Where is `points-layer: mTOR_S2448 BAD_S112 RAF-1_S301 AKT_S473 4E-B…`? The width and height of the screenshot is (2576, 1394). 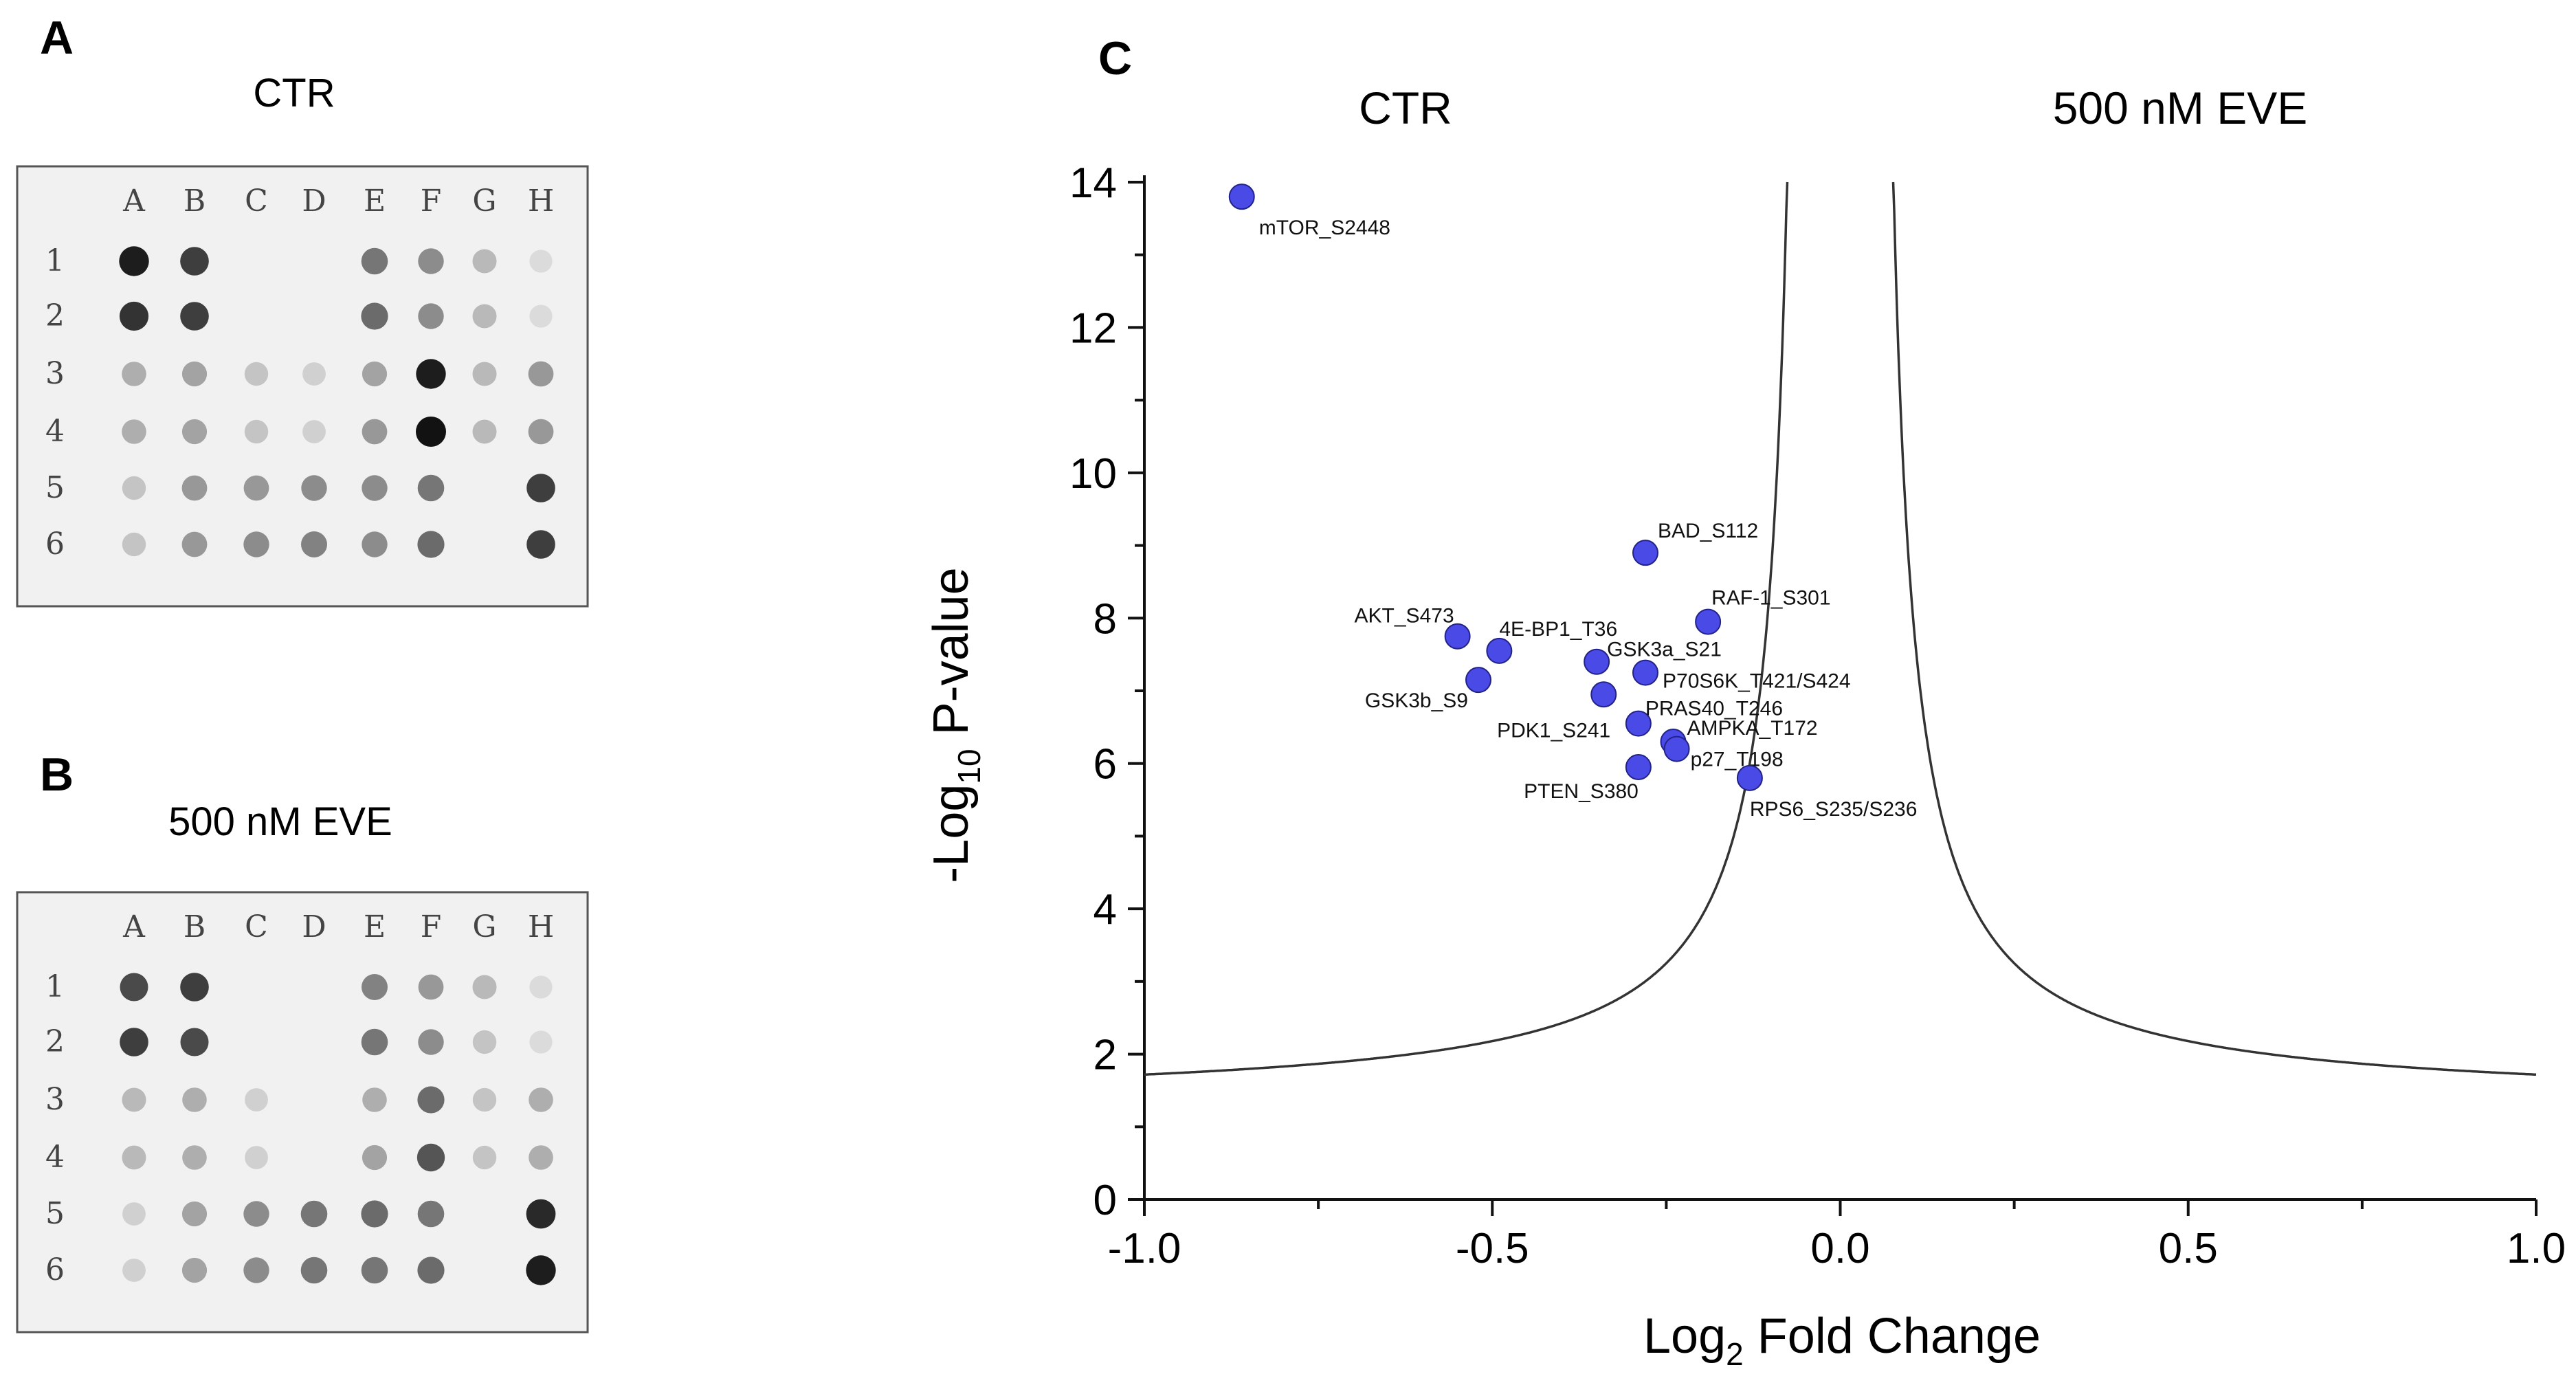
points-layer: mTOR_S2448 BAD_S112 RAF-1_S301 AKT_S473 4E-B… is located at coordinates (1573, 502).